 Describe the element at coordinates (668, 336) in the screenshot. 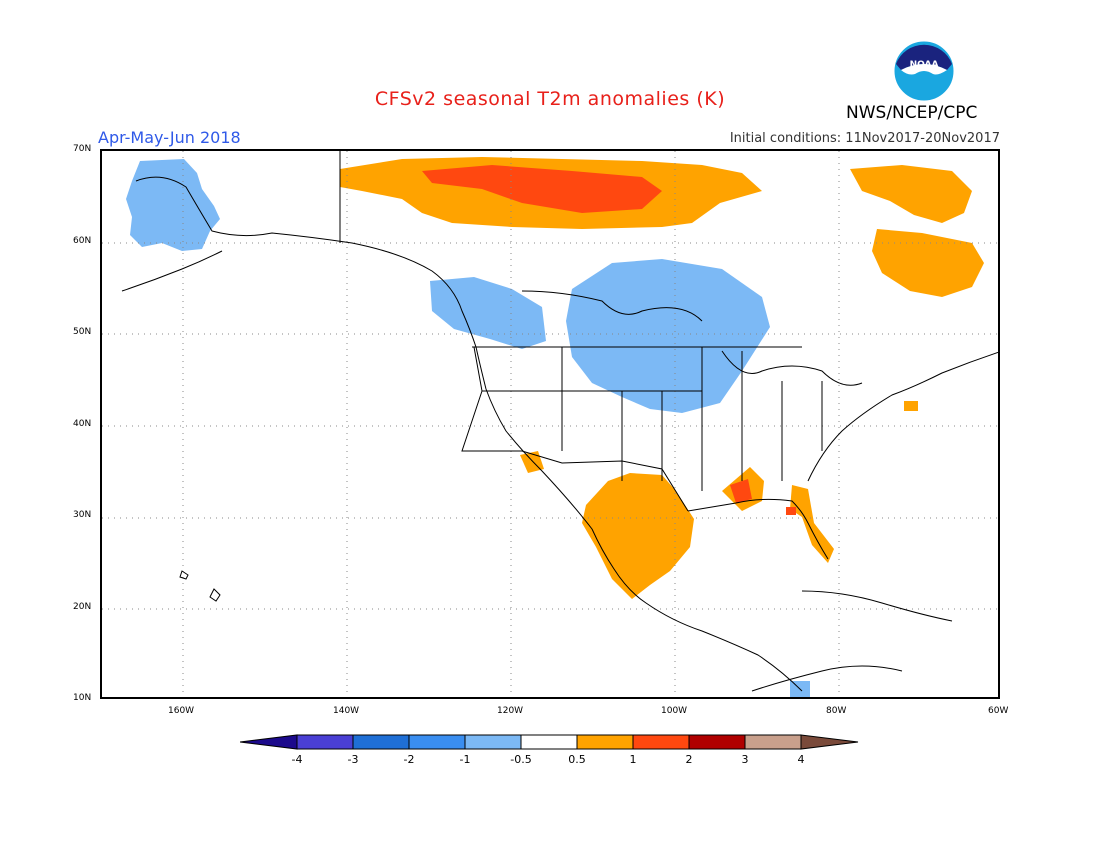

I see `anomaly-plains` at that location.